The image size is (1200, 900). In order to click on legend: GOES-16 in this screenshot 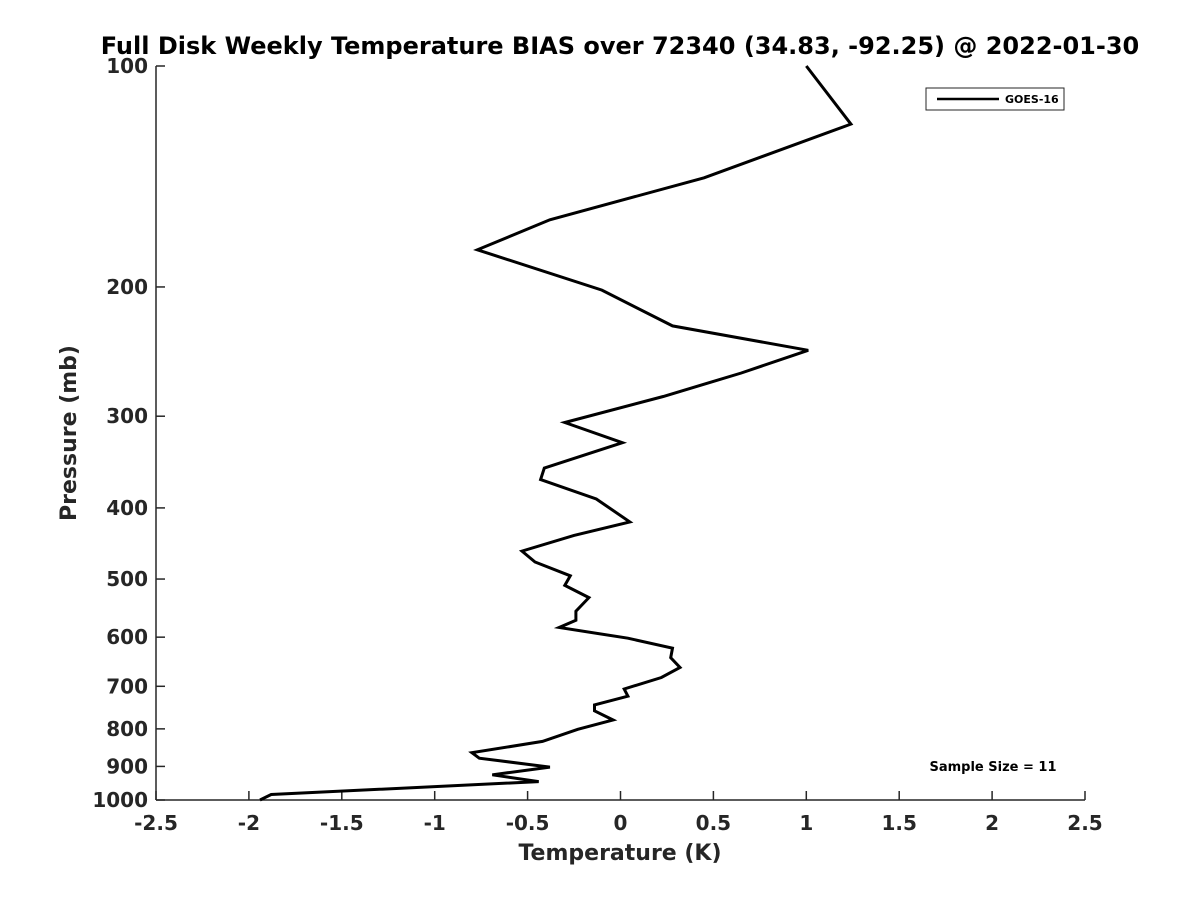, I will do `click(995, 99)`.